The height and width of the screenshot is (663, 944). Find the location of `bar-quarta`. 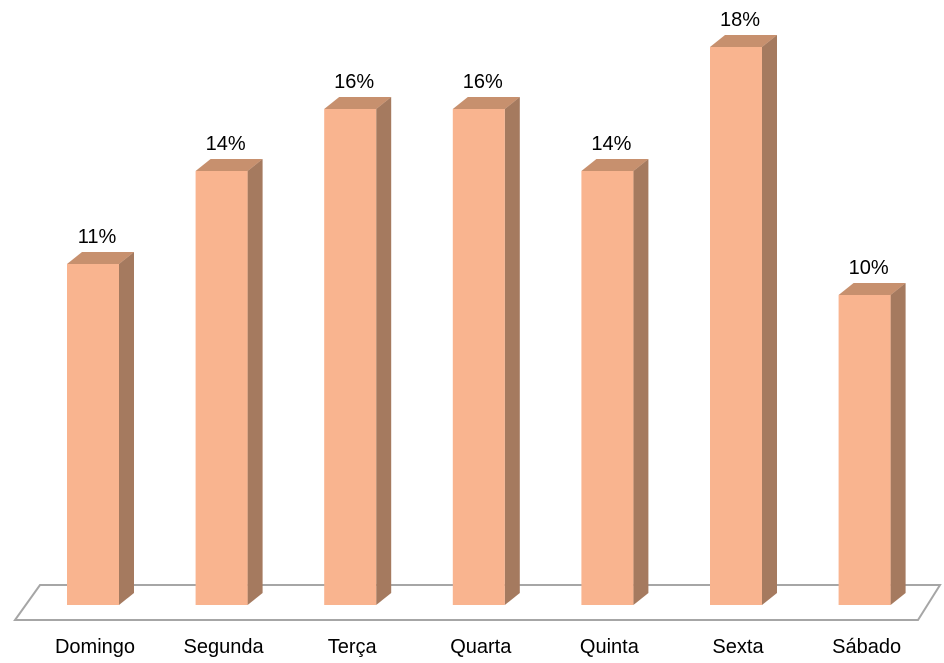

bar-quarta is located at coordinates (486, 351).